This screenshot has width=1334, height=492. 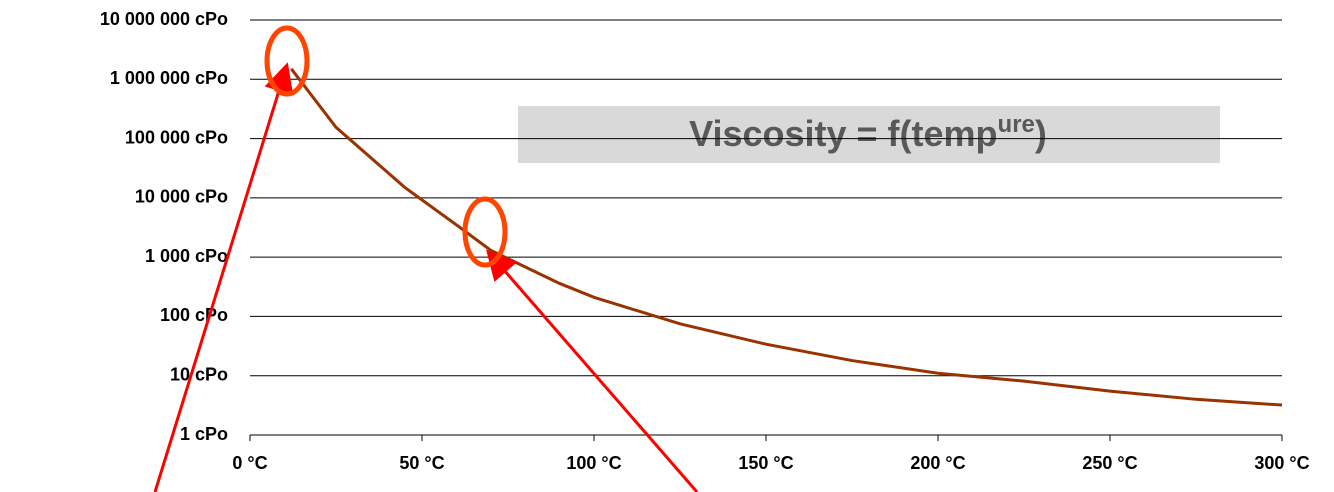 I want to click on y-tick-label: 1 000 000 cPo, so click(x=169, y=78).